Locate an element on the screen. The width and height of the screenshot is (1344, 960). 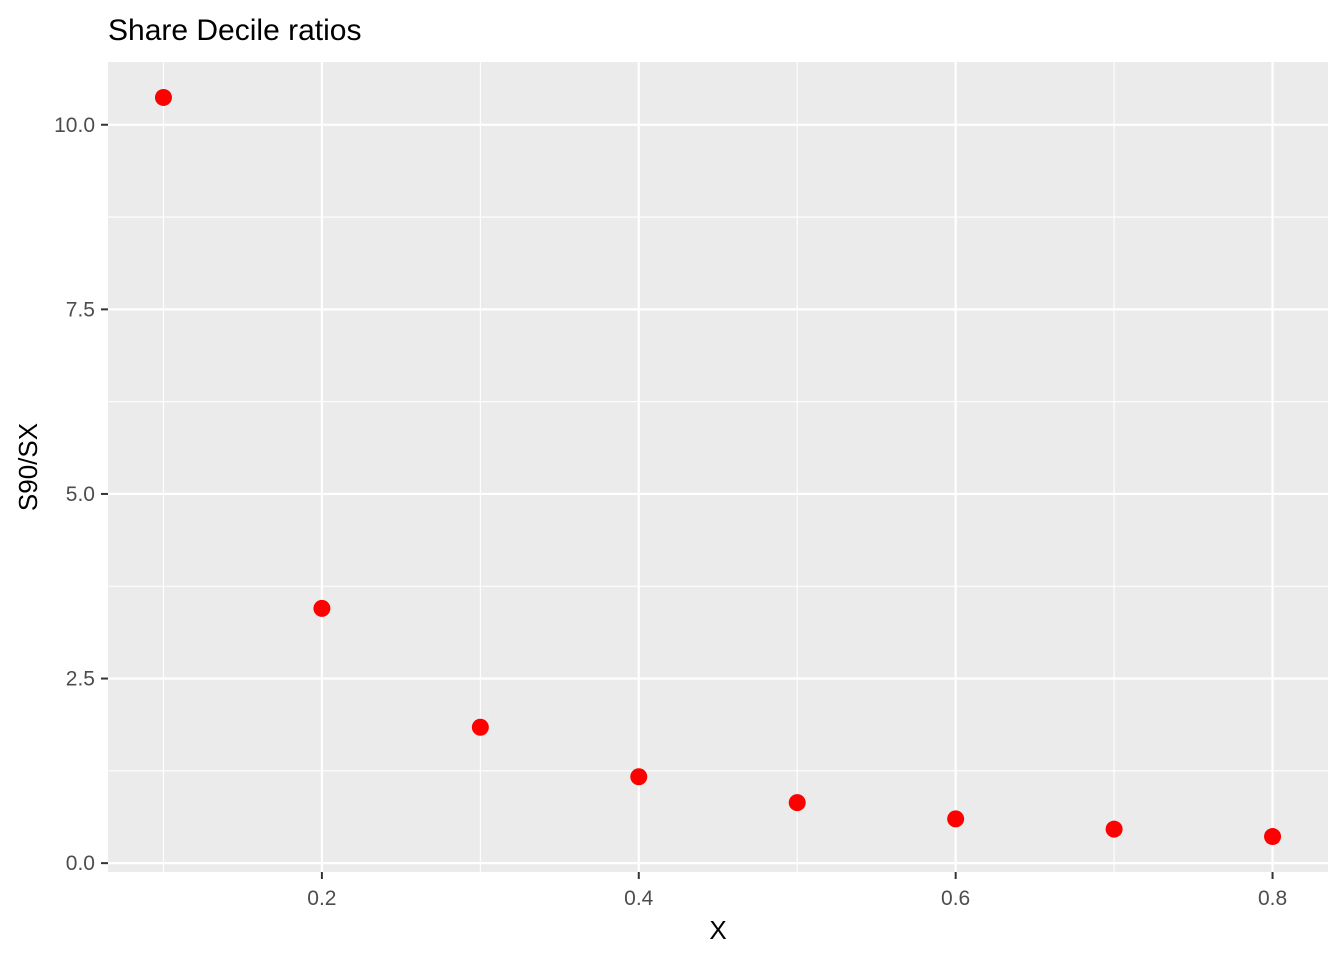
x-tick-label: 0.4 is located at coordinates (639, 898).